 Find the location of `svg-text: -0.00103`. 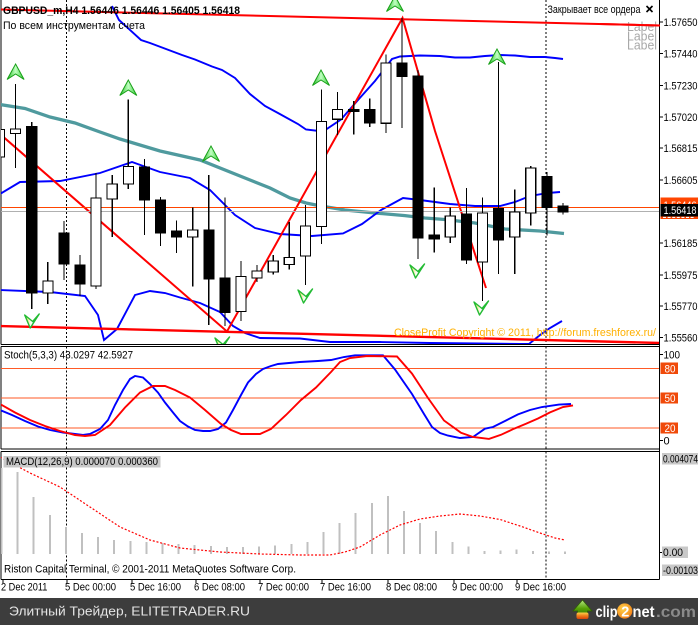

svg-text: -0.00103 is located at coordinates (680, 571).